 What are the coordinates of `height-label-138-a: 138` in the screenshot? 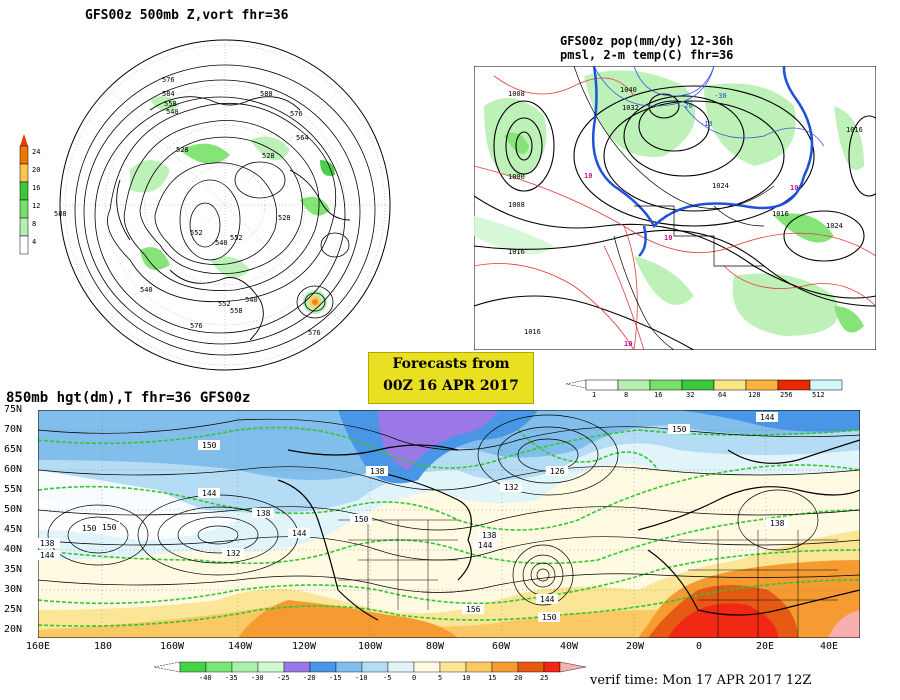 It's located at (377, 471).